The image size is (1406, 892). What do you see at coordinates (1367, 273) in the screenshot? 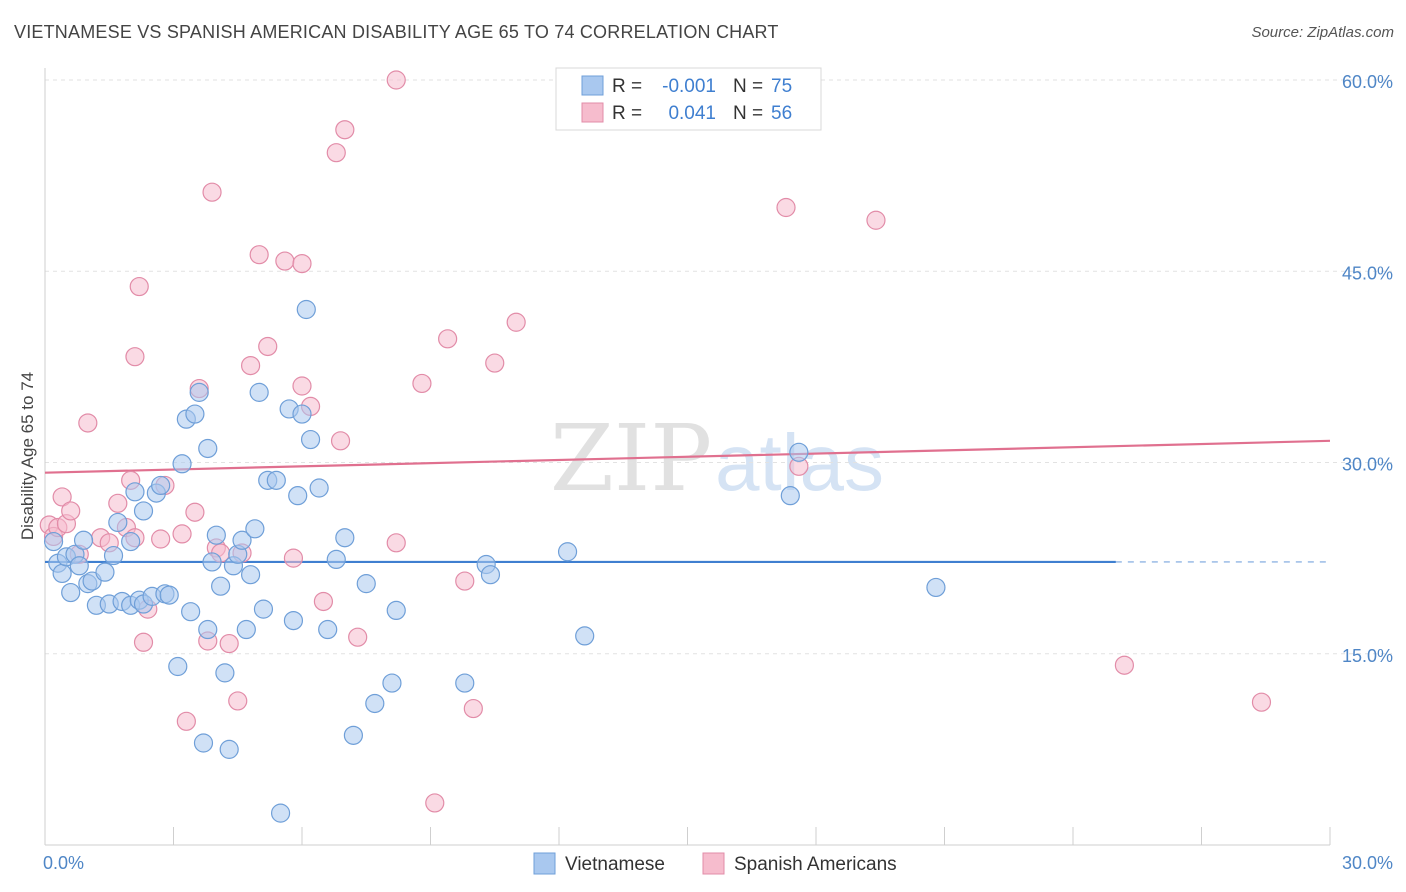
I see `y-tick-label: 45.0%` at bounding box center [1367, 273].